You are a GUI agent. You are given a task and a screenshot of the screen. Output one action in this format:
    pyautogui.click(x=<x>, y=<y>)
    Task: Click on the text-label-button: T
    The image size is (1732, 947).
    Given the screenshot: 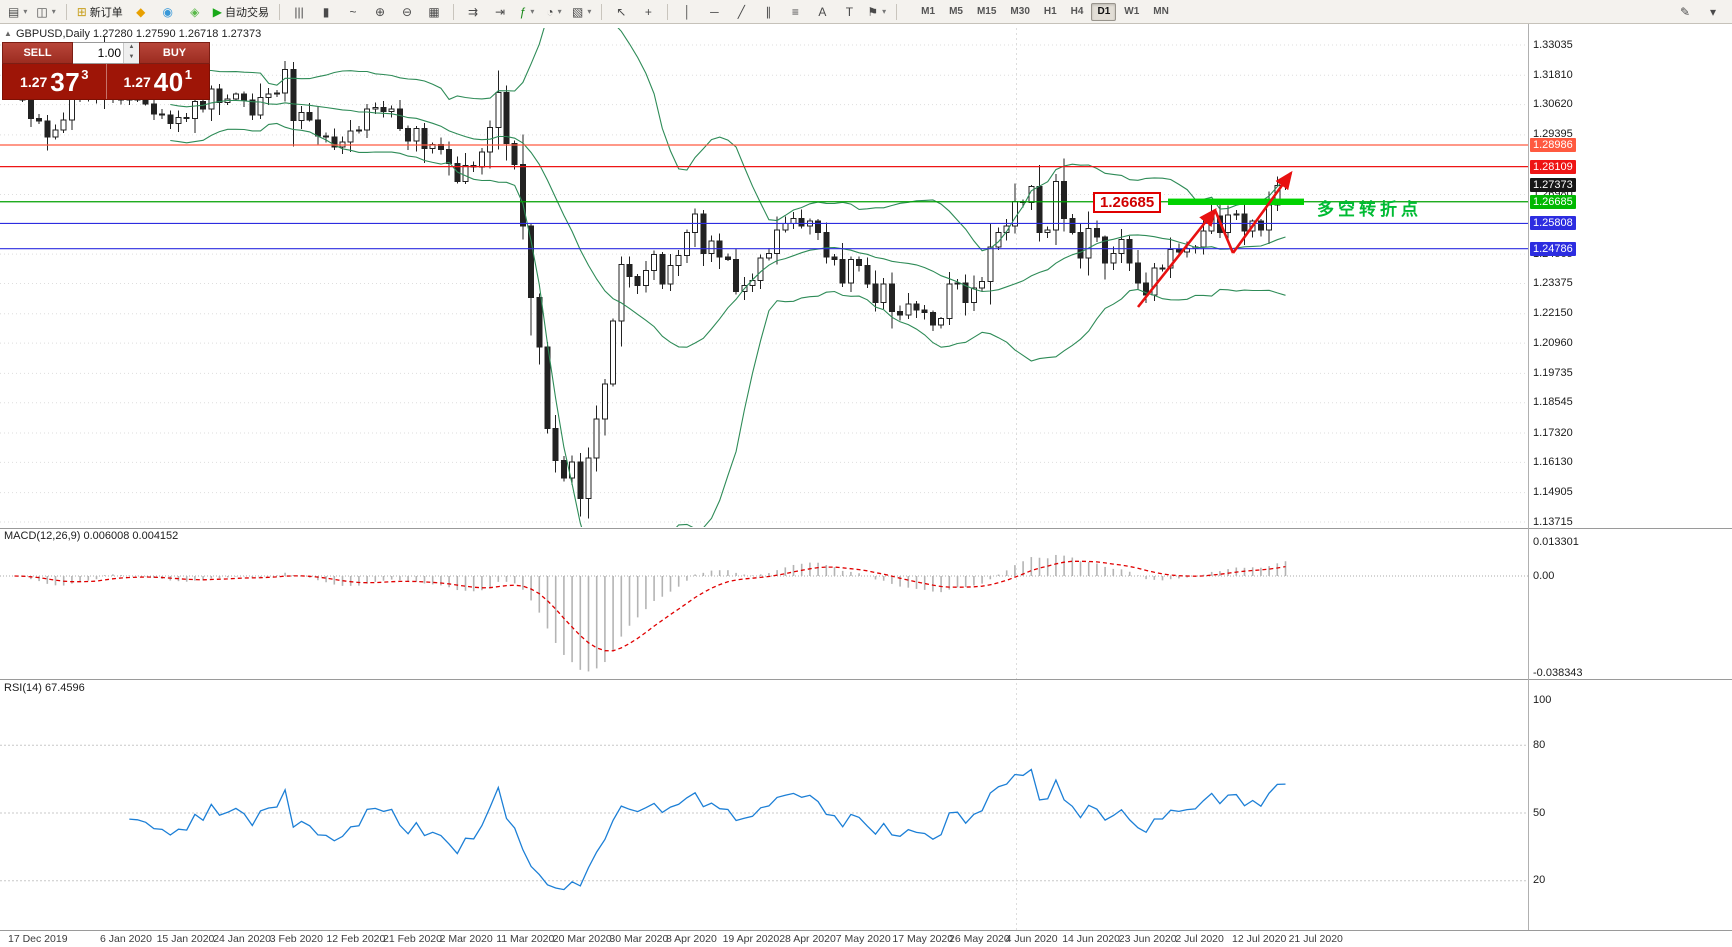 What is the action you would take?
    pyautogui.click(x=849, y=11)
    